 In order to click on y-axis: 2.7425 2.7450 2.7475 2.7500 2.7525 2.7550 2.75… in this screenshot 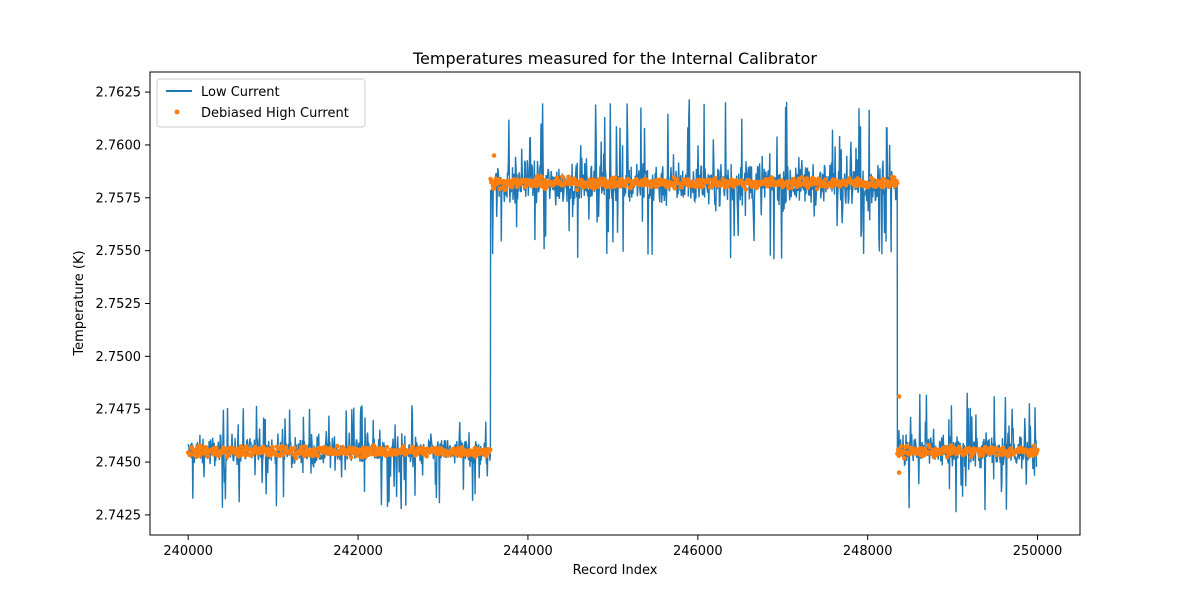, I will do `click(123, 304)`.